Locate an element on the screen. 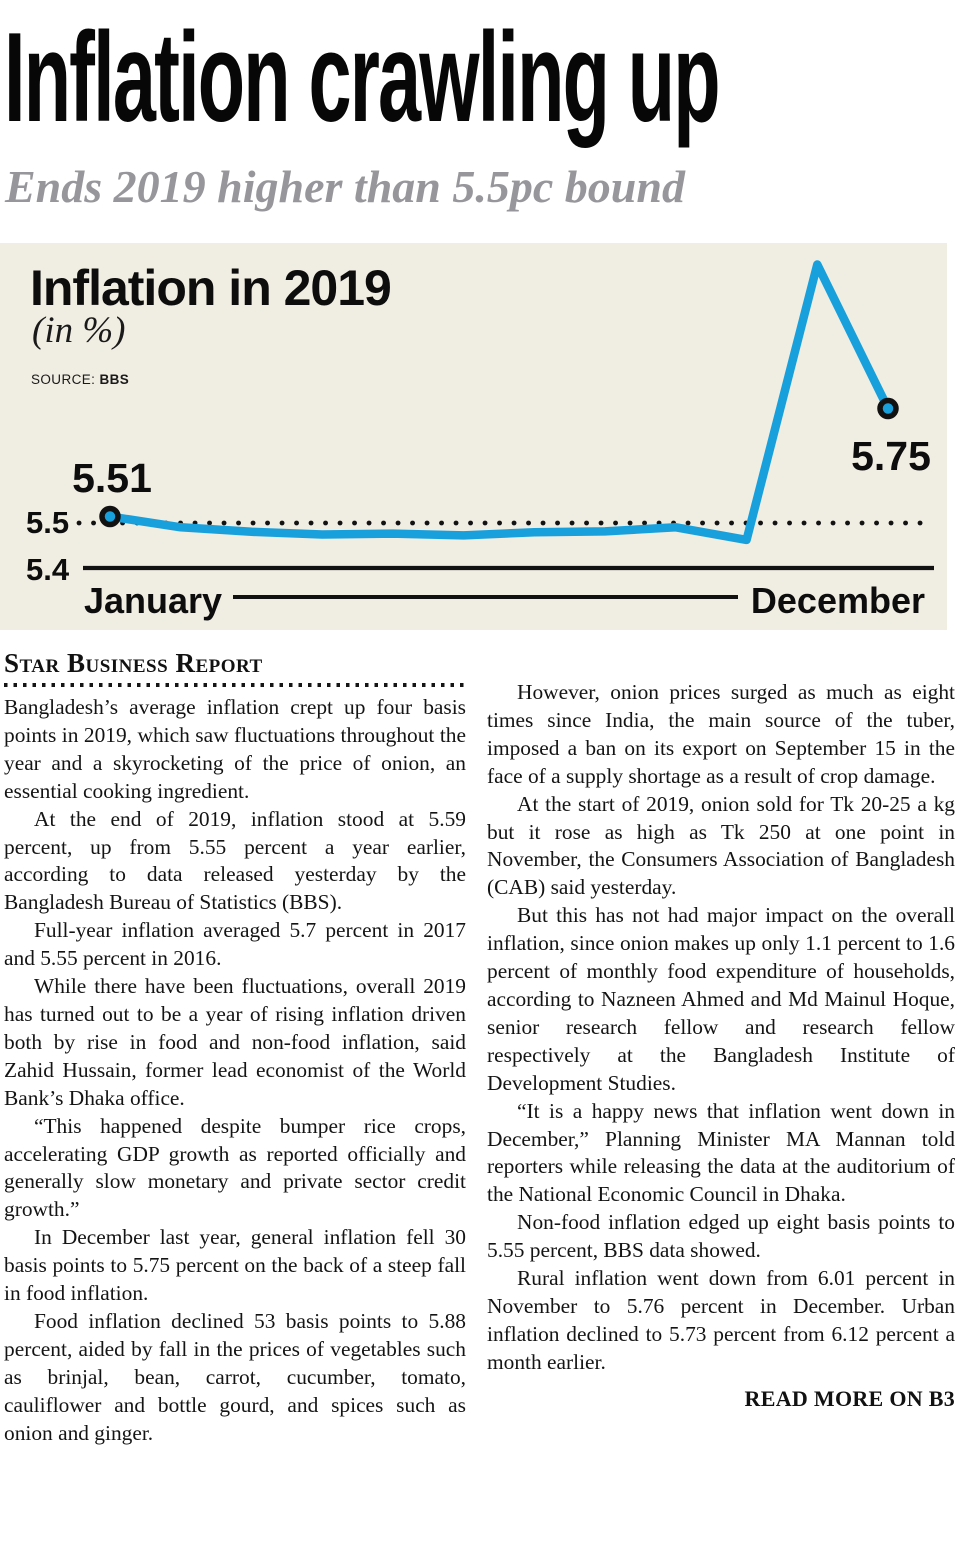 The image size is (957, 1541). chart-unit-label: (in %) is located at coordinates (79, 330).